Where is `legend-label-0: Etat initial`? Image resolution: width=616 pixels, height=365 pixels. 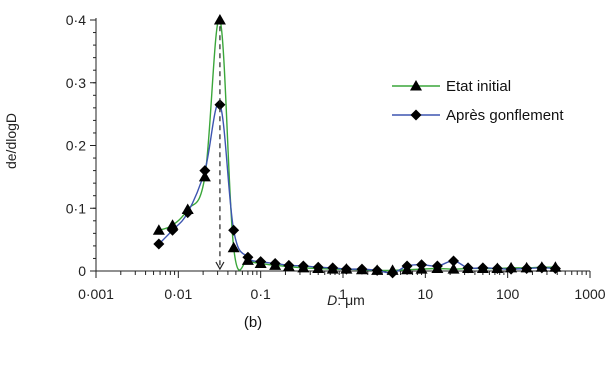
legend-label-0: Etat initial is located at coordinates (478, 86).